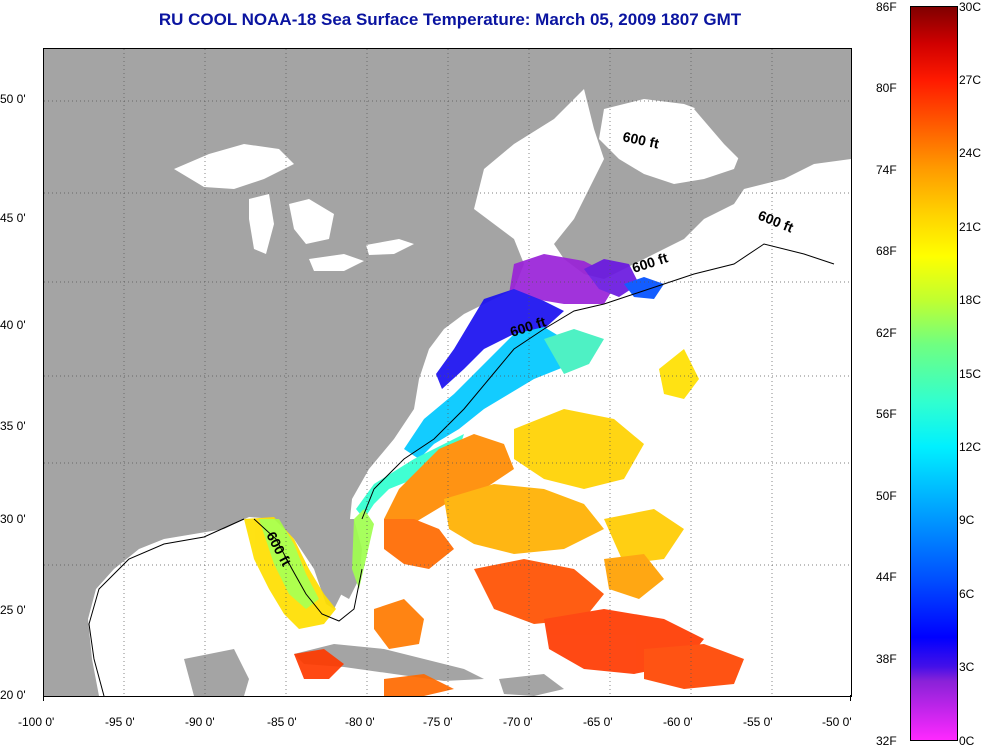 Image resolution: width=984 pixels, height=754 pixels. Describe the element at coordinates (13, 695) in the screenshot. I see `y-tick-label: 20 0'` at that location.